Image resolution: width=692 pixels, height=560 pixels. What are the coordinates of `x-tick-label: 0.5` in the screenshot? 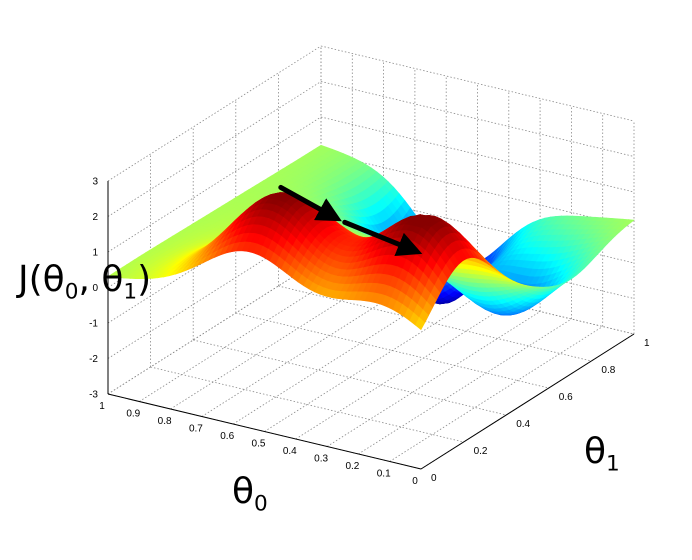 It's located at (259, 444).